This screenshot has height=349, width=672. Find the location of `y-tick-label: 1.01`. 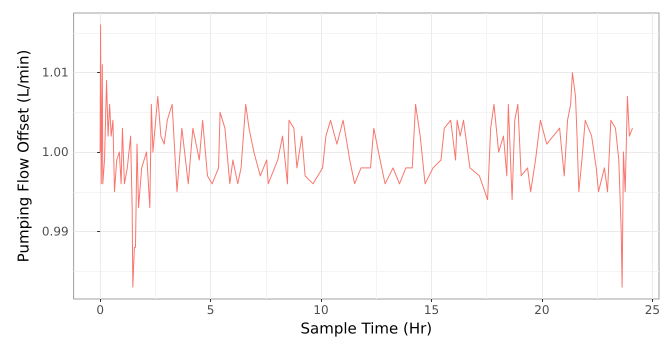

y-tick-label: 1.01 is located at coordinates (55, 73).